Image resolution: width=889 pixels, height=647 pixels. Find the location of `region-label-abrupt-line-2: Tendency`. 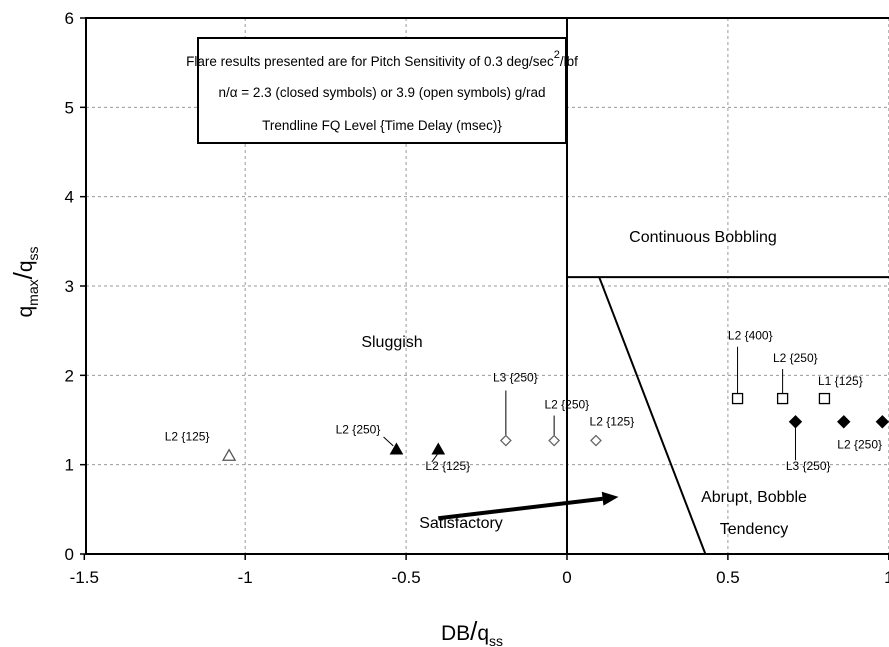

region-label-abrupt-line-2: Tendency is located at coordinates (754, 529).